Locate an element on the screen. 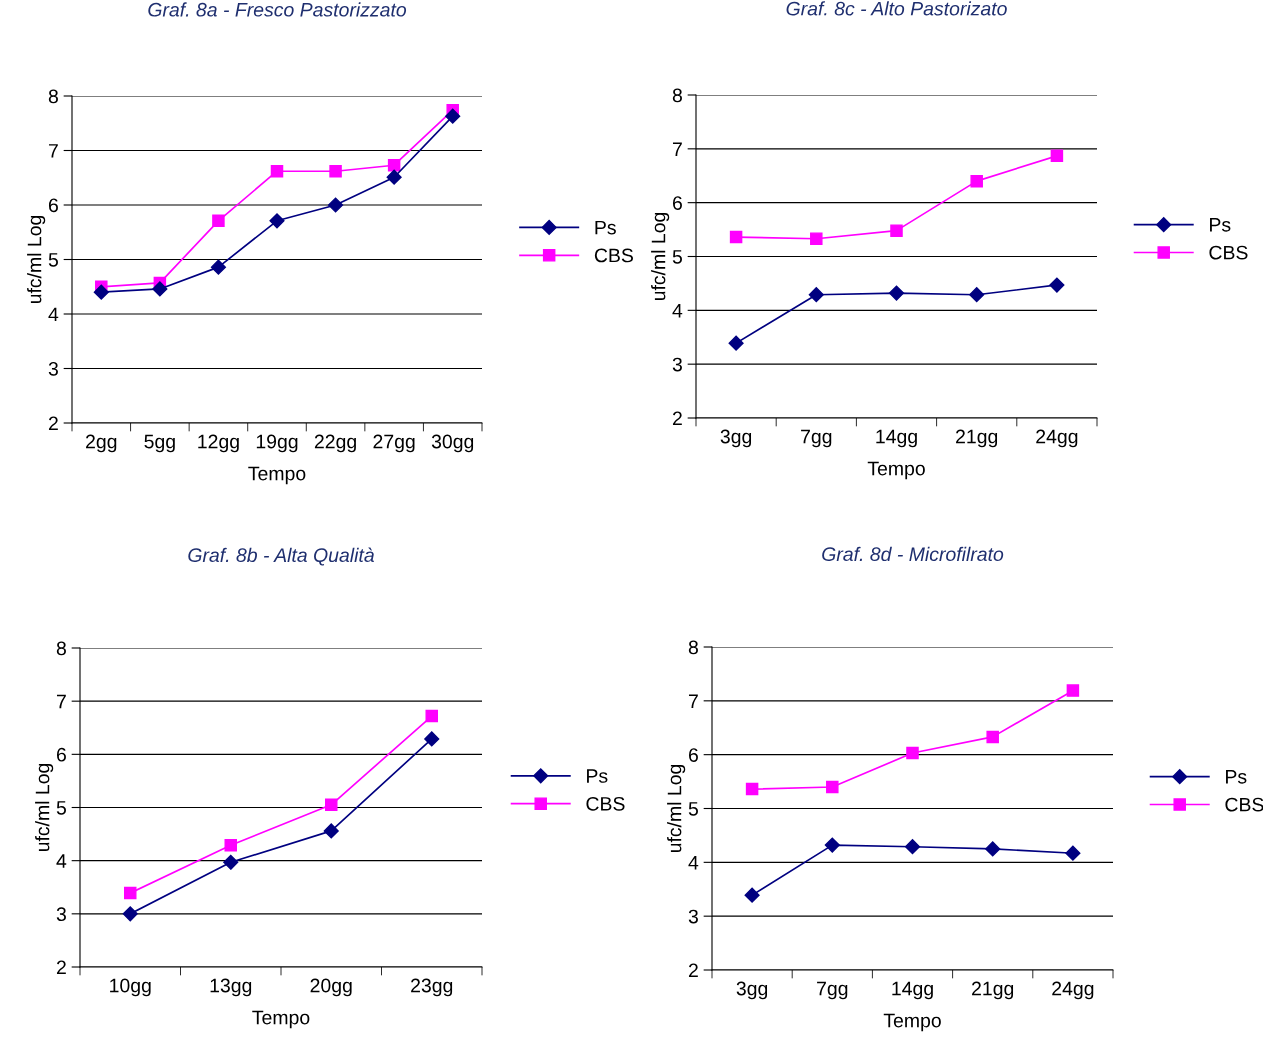 The width and height of the screenshot is (1263, 1058). x-tick-label: 19gg is located at coordinates (277, 443).